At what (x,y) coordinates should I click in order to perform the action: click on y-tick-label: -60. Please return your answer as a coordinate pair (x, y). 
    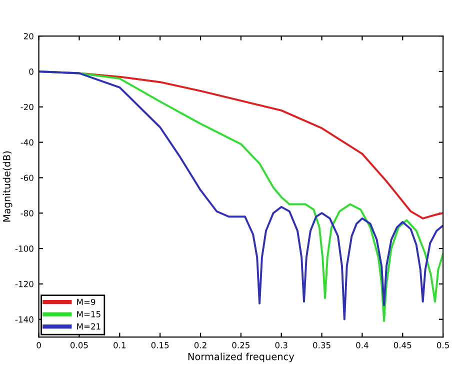
    Looking at the image, I should click on (27, 177).